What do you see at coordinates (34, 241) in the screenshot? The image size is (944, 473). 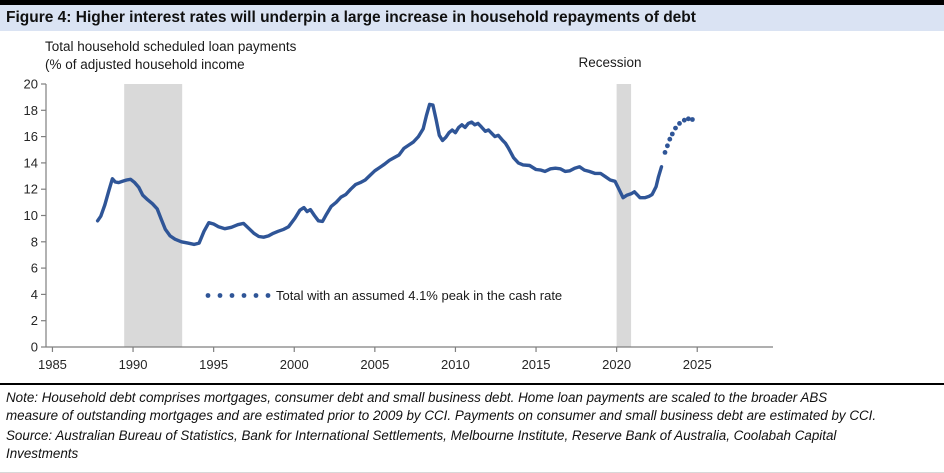 I see `y-tick-label: 8` at bounding box center [34, 241].